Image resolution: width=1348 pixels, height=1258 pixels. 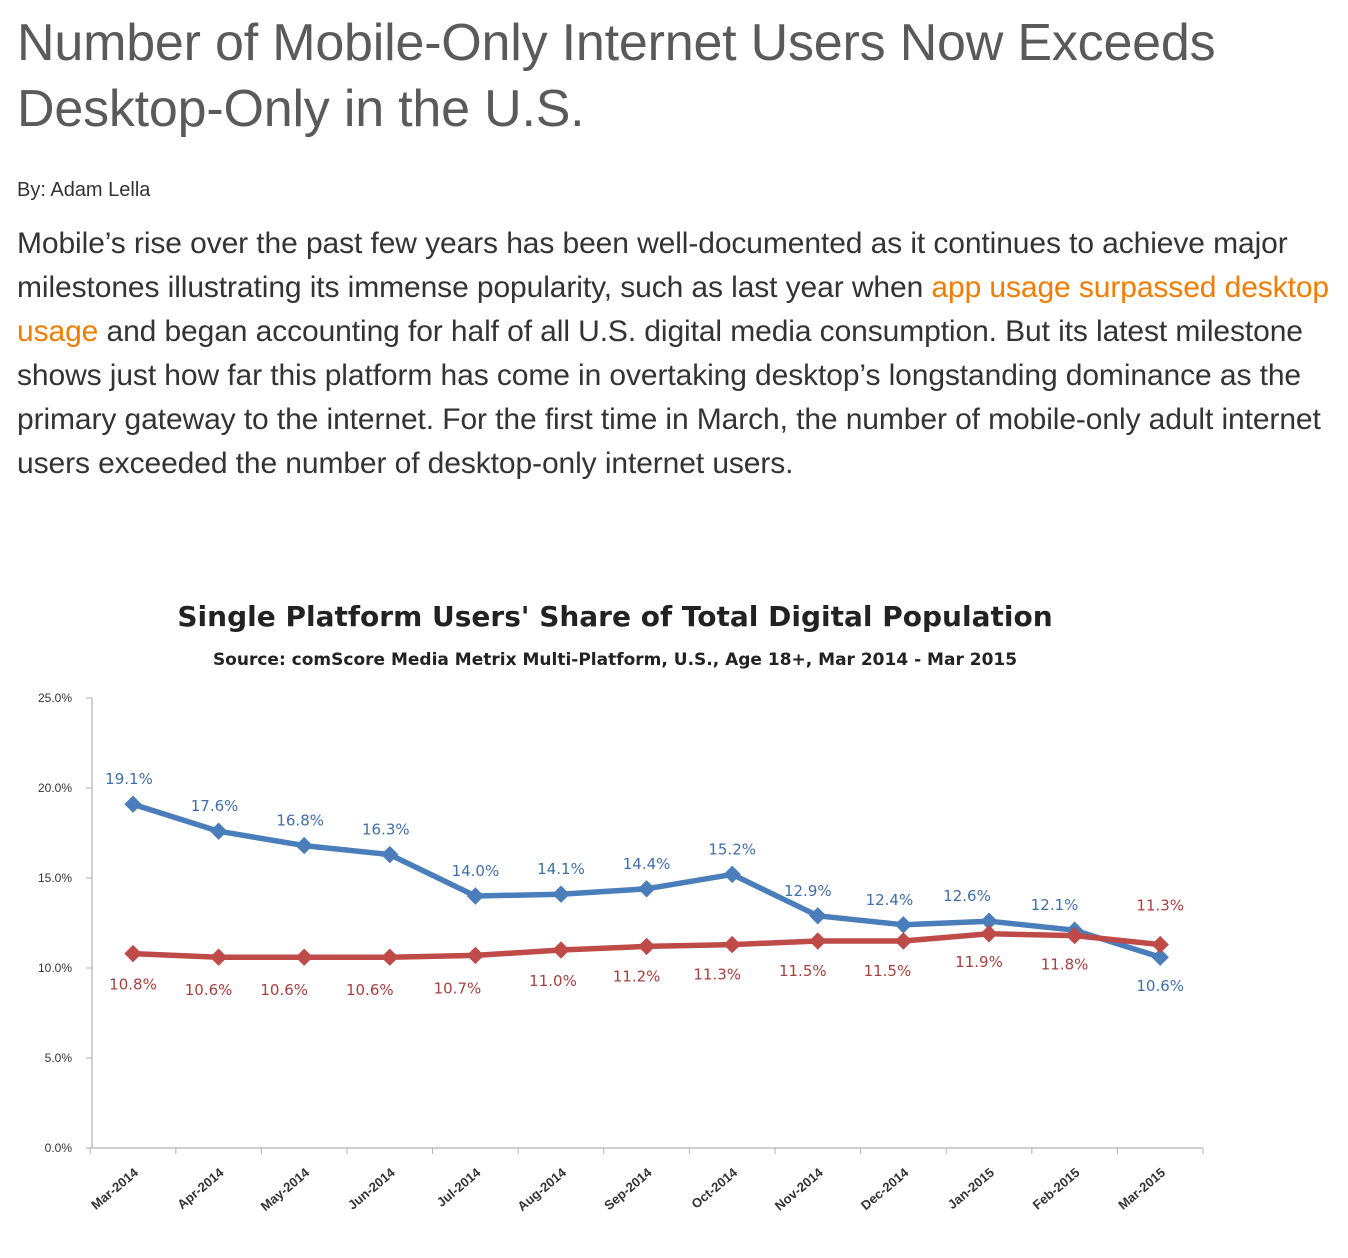 What do you see at coordinates (1141, 1189) in the screenshot?
I see `x-tick-label: Mar-2015` at bounding box center [1141, 1189].